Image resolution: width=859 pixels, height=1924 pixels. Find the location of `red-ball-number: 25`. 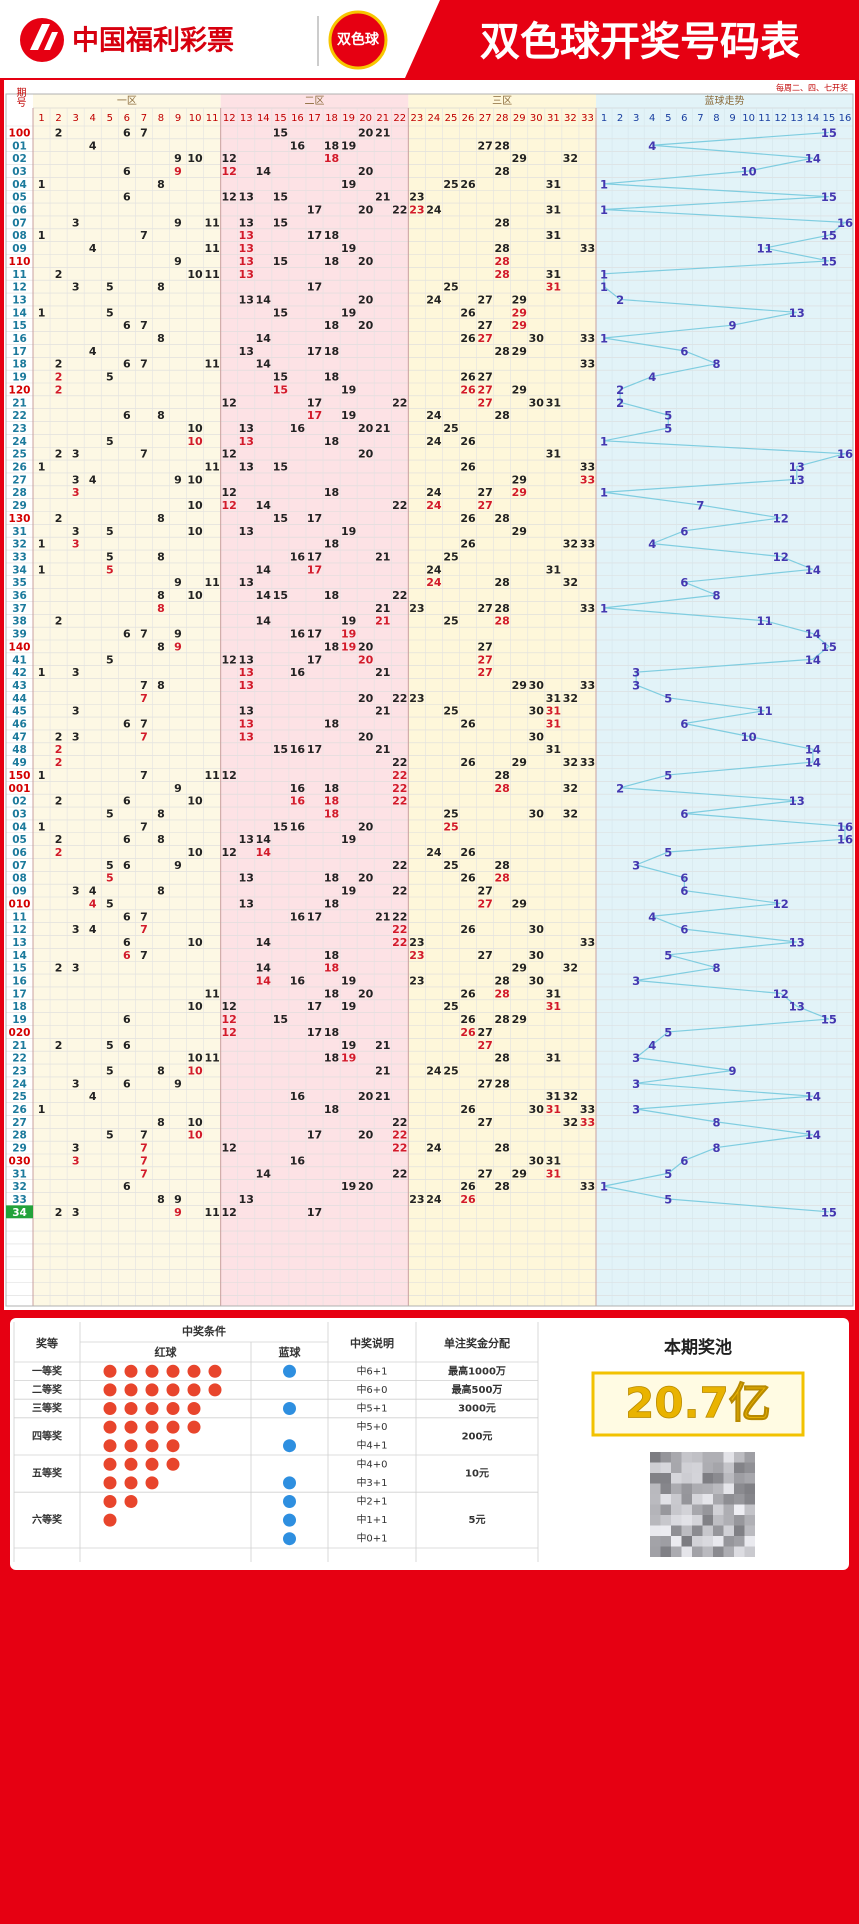

red-ball-number: 25 is located at coordinates (450, 1070).